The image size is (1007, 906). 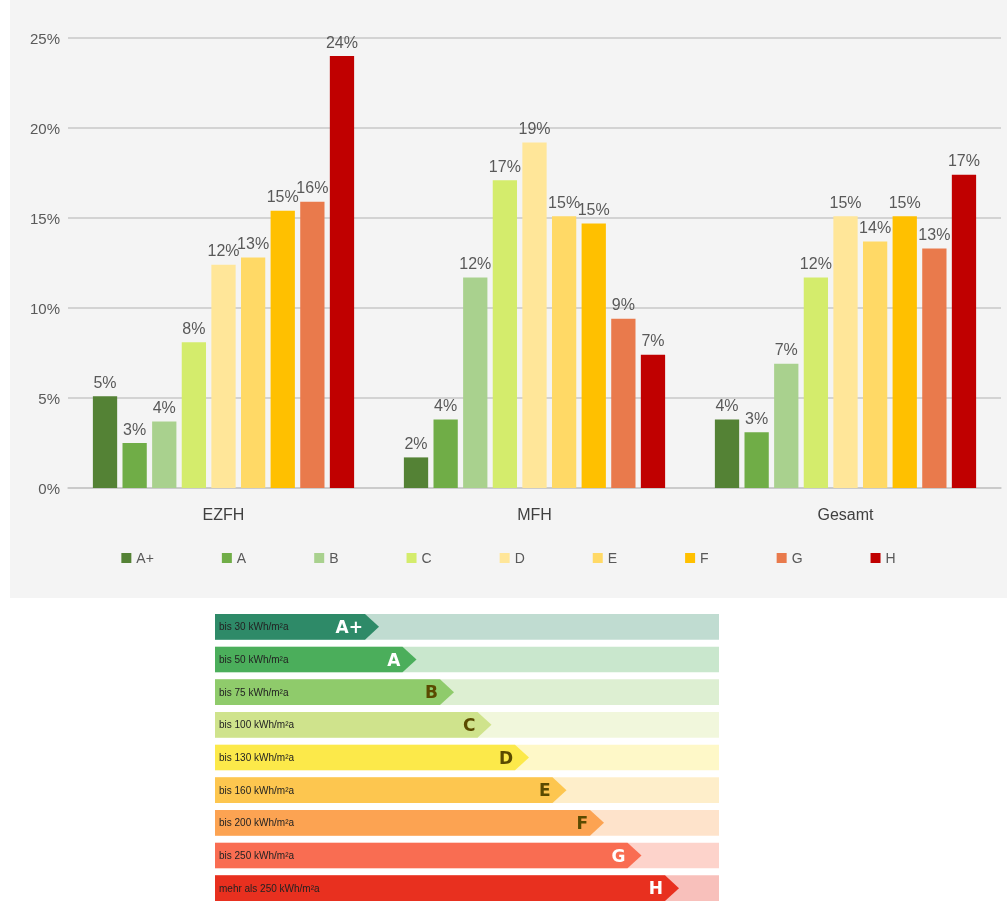 I want to click on legend-label: G, so click(x=797, y=558).